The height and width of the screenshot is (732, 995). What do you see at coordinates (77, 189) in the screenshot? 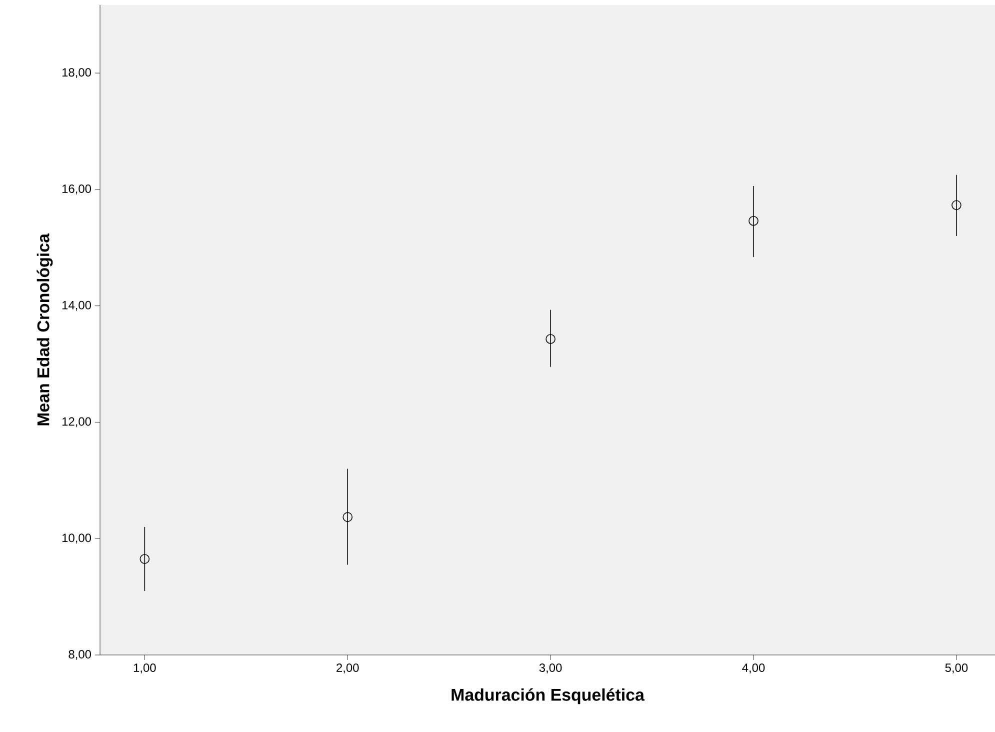
I see `y-tick-label: 16,00` at bounding box center [77, 189].